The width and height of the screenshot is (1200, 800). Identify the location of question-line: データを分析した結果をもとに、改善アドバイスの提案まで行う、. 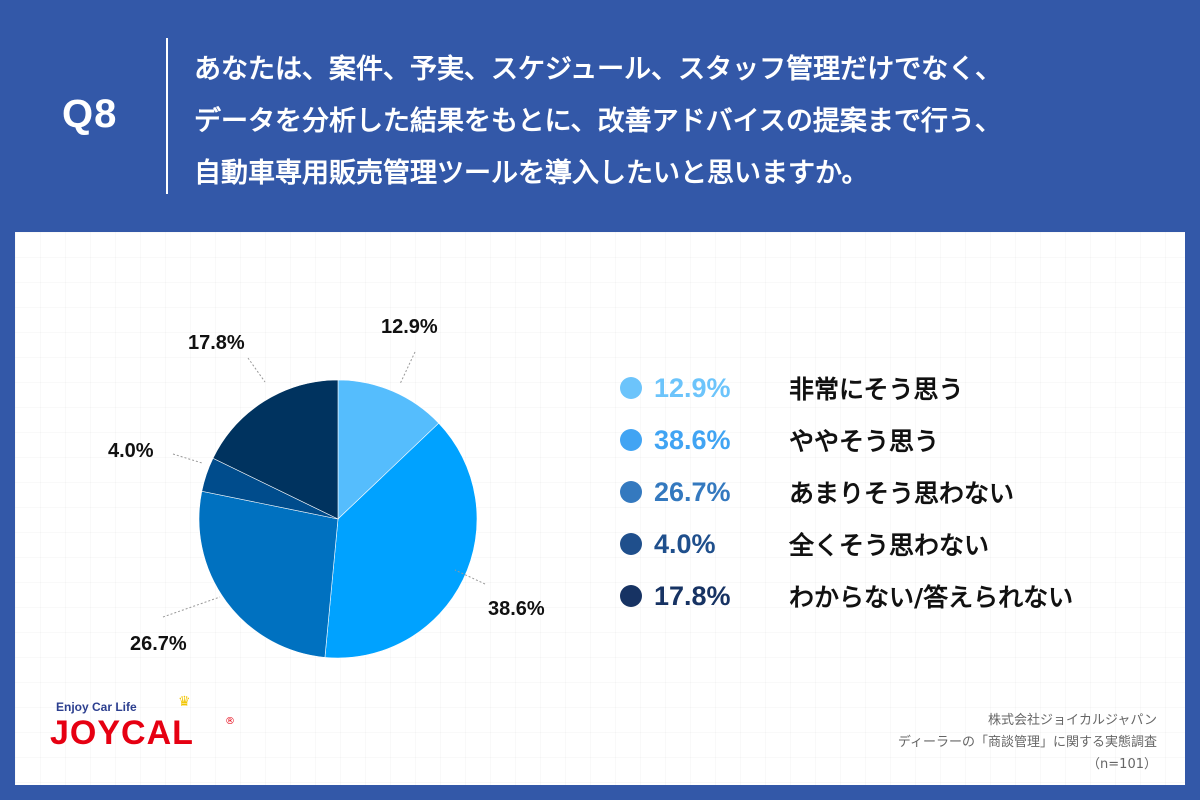
(598, 121).